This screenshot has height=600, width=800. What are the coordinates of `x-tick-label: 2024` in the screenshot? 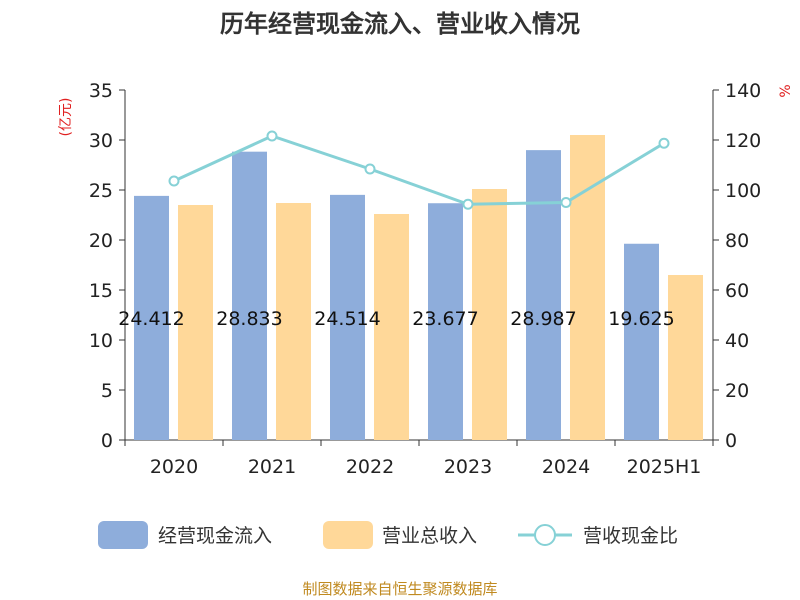 It's located at (566, 467).